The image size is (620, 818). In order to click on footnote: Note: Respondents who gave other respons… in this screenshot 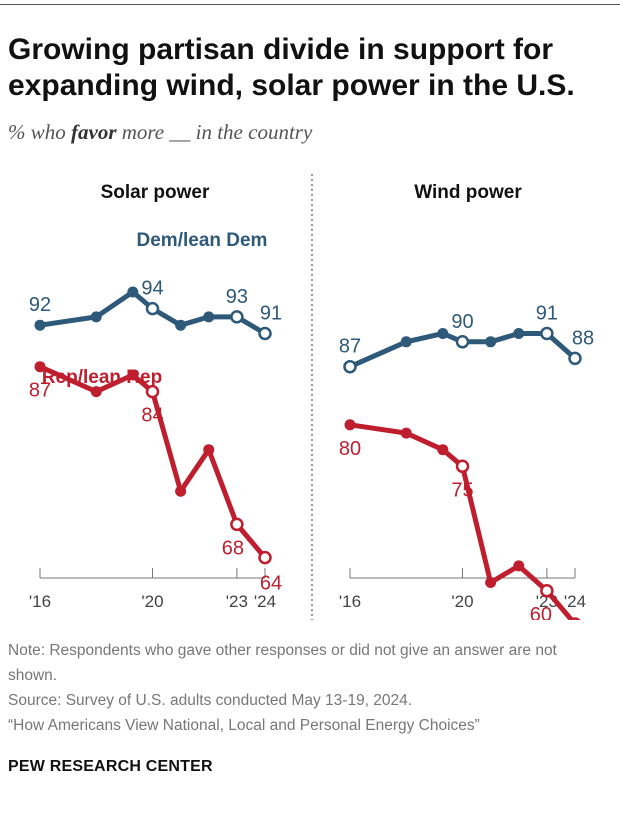, I will do `click(308, 688)`.